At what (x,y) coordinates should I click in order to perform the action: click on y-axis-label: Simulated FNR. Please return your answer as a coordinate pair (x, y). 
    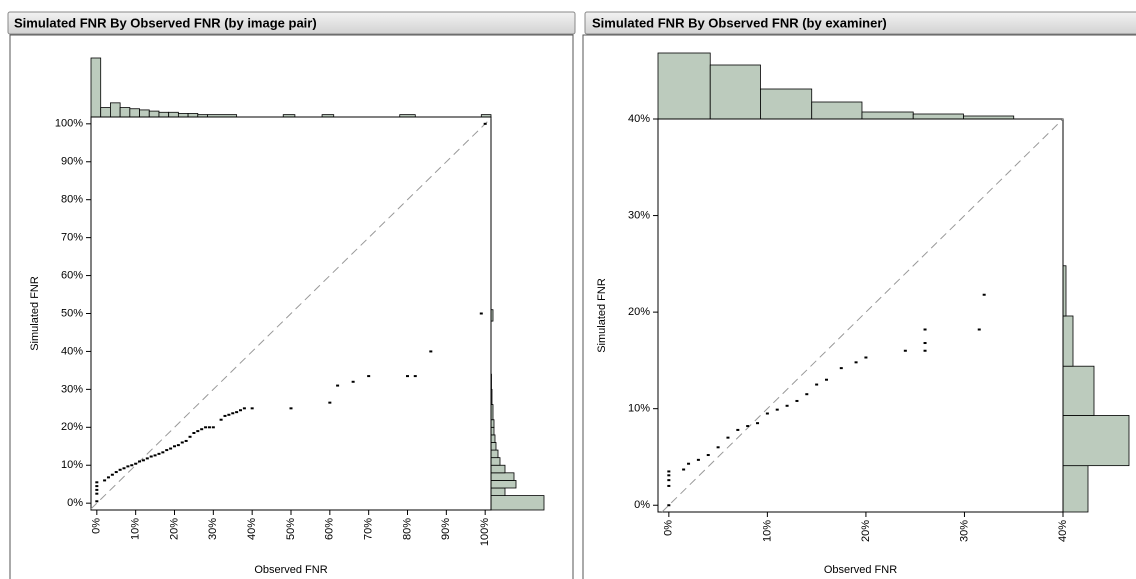
    Looking at the image, I should click on (602, 315).